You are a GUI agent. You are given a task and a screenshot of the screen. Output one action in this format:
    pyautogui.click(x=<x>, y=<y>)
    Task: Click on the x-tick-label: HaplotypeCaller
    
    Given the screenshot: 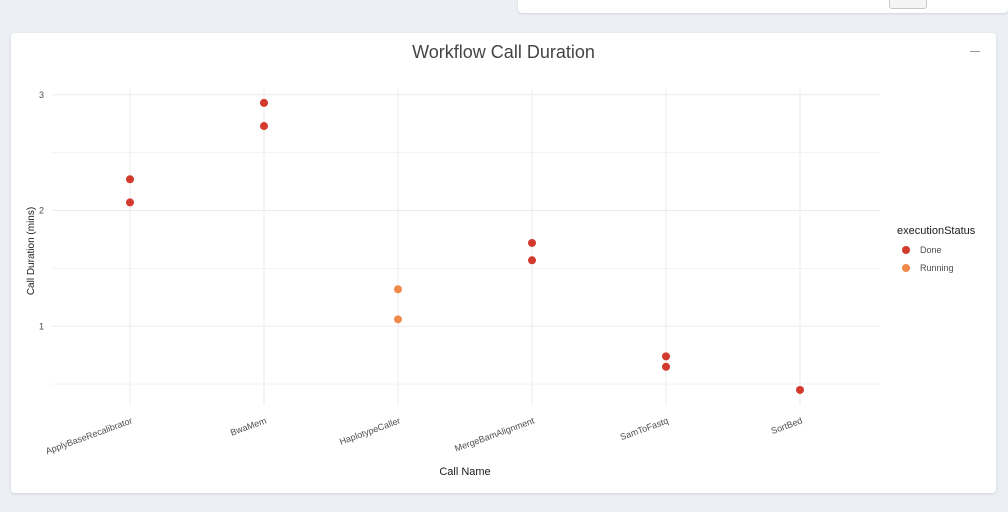 What is the action you would take?
    pyautogui.click(x=370, y=430)
    